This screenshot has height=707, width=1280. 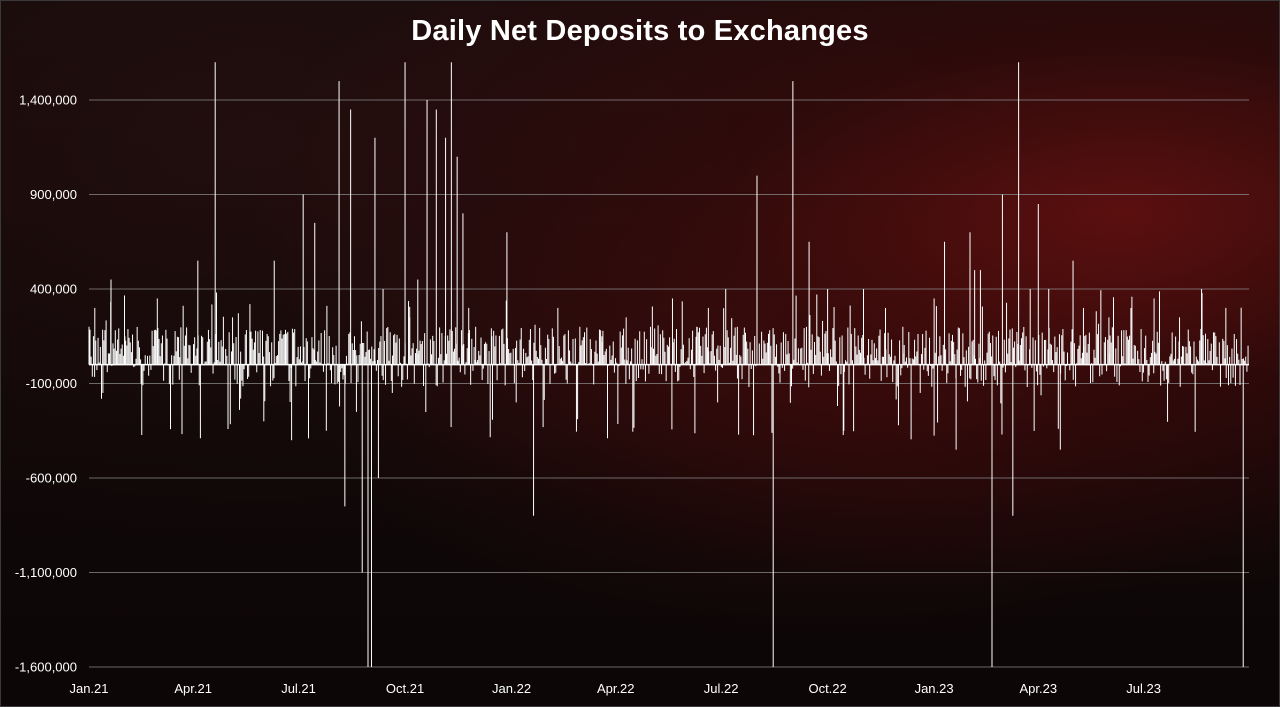 What do you see at coordinates (48, 100) in the screenshot?
I see `y-tick-label: 1,400,000` at bounding box center [48, 100].